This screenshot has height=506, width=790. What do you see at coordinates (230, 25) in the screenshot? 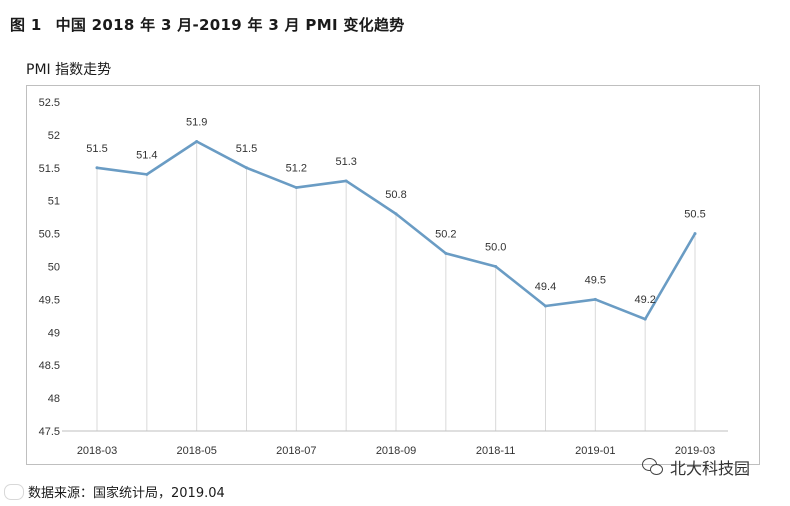
I see `figure-title-text: 中国 2018 年 3 月-2019 年 3 月 PMI 变化趋势` at bounding box center [230, 25].